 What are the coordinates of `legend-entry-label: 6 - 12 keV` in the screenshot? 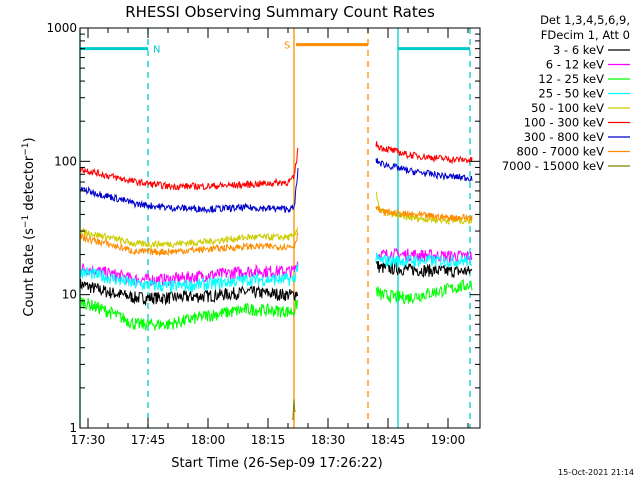 It's located at (575, 65).